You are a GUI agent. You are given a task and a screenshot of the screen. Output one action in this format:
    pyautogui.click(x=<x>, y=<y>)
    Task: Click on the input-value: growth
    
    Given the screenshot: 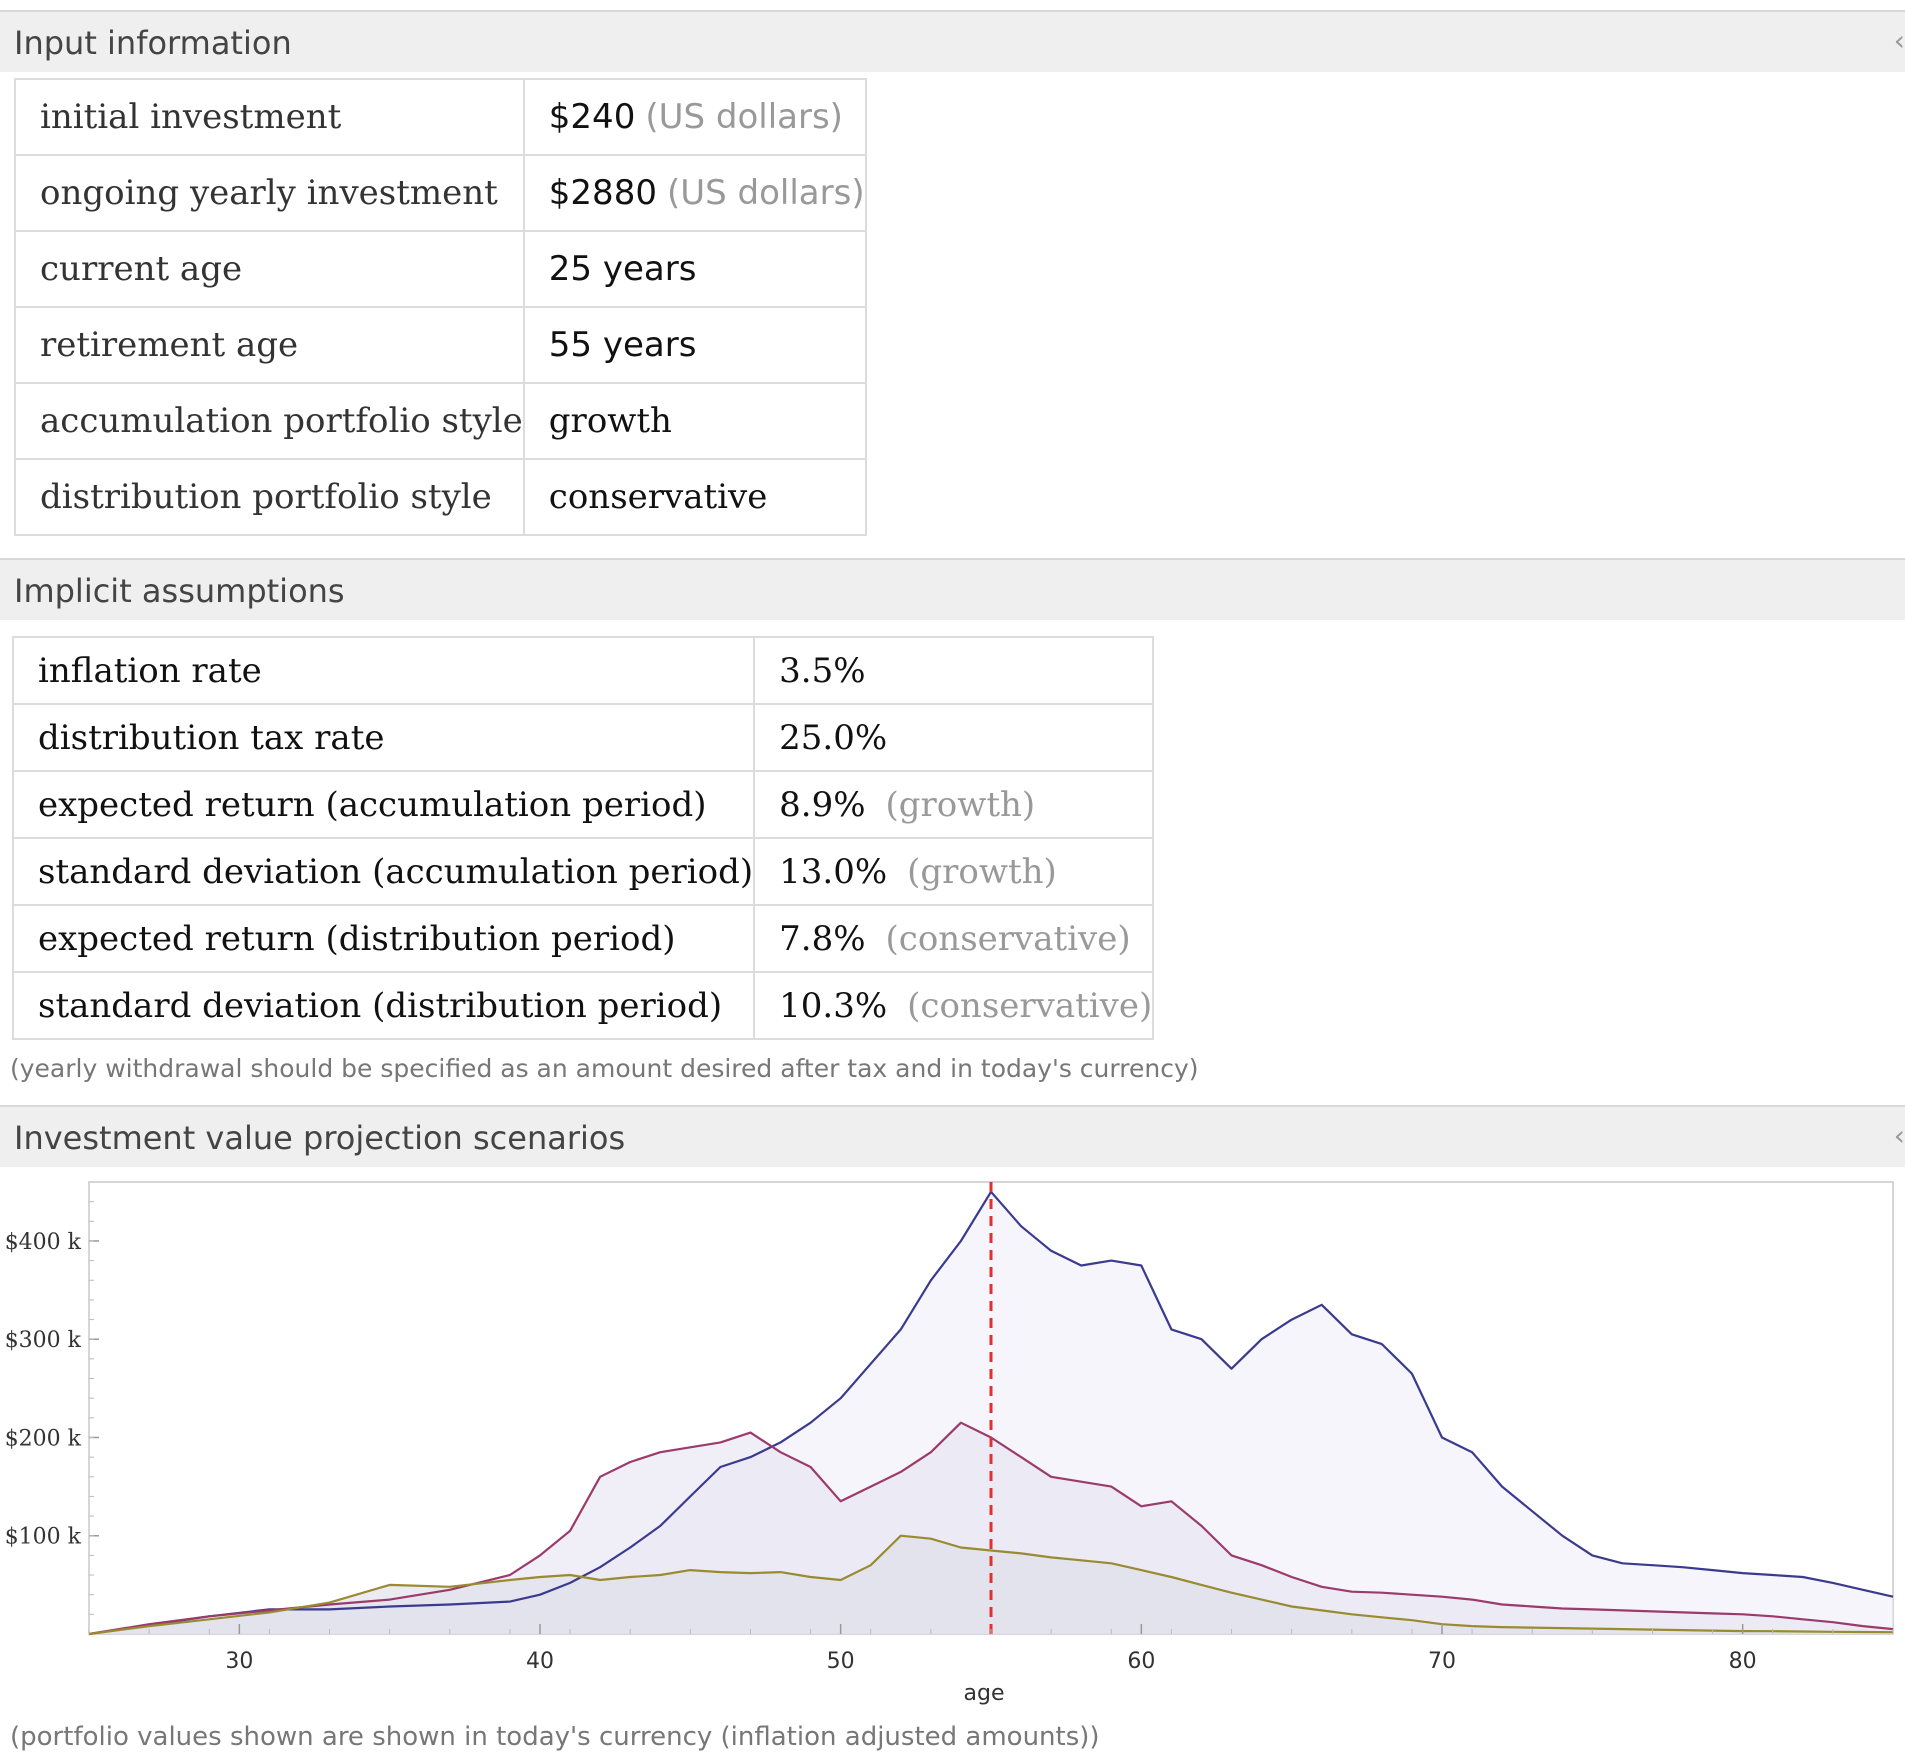 What is the action you would take?
    pyautogui.click(x=694, y=421)
    